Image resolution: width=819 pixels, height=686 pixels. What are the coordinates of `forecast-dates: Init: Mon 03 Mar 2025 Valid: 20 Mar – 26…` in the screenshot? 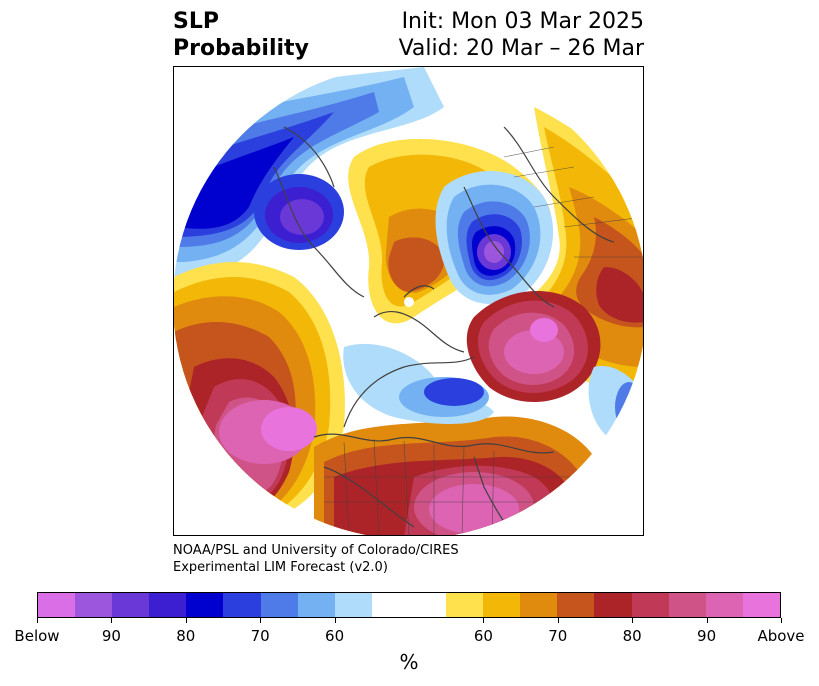 It's located at (521, 35).